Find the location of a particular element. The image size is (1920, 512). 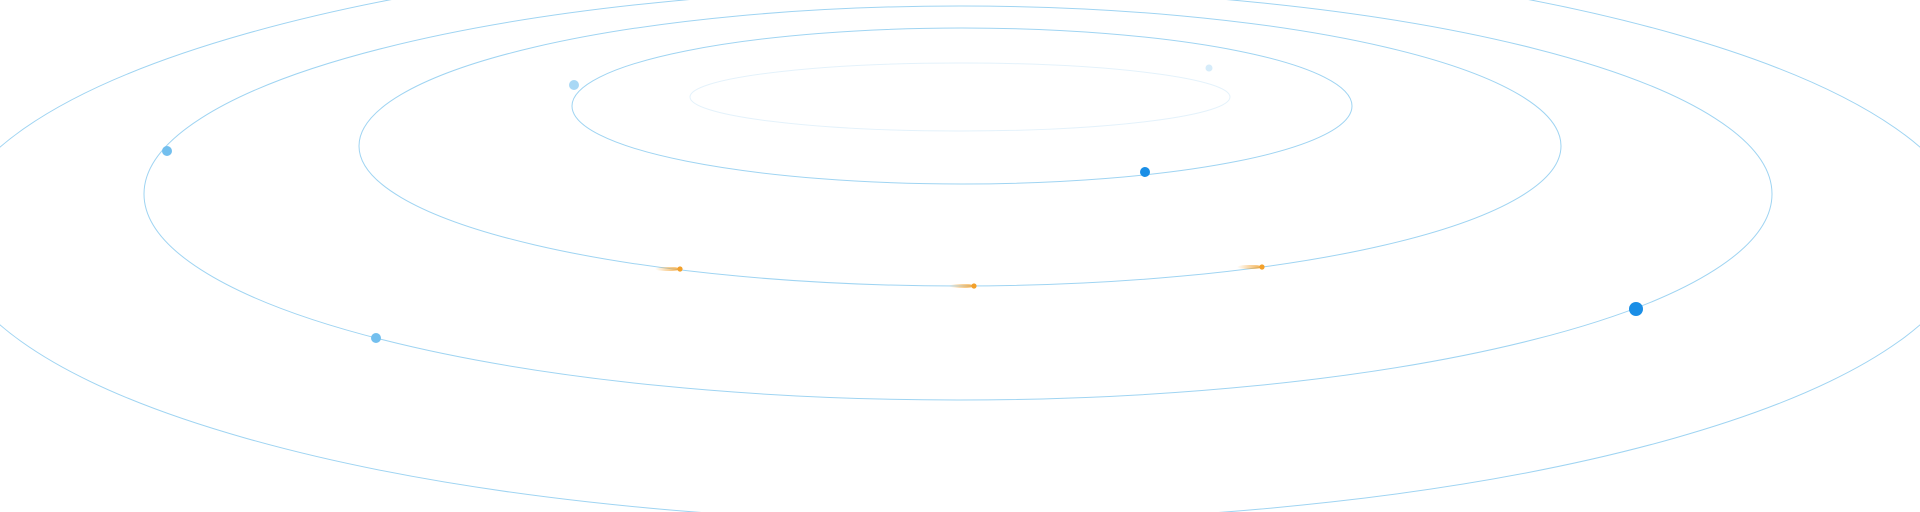

orbit-inner is located at coordinates (962, 106).